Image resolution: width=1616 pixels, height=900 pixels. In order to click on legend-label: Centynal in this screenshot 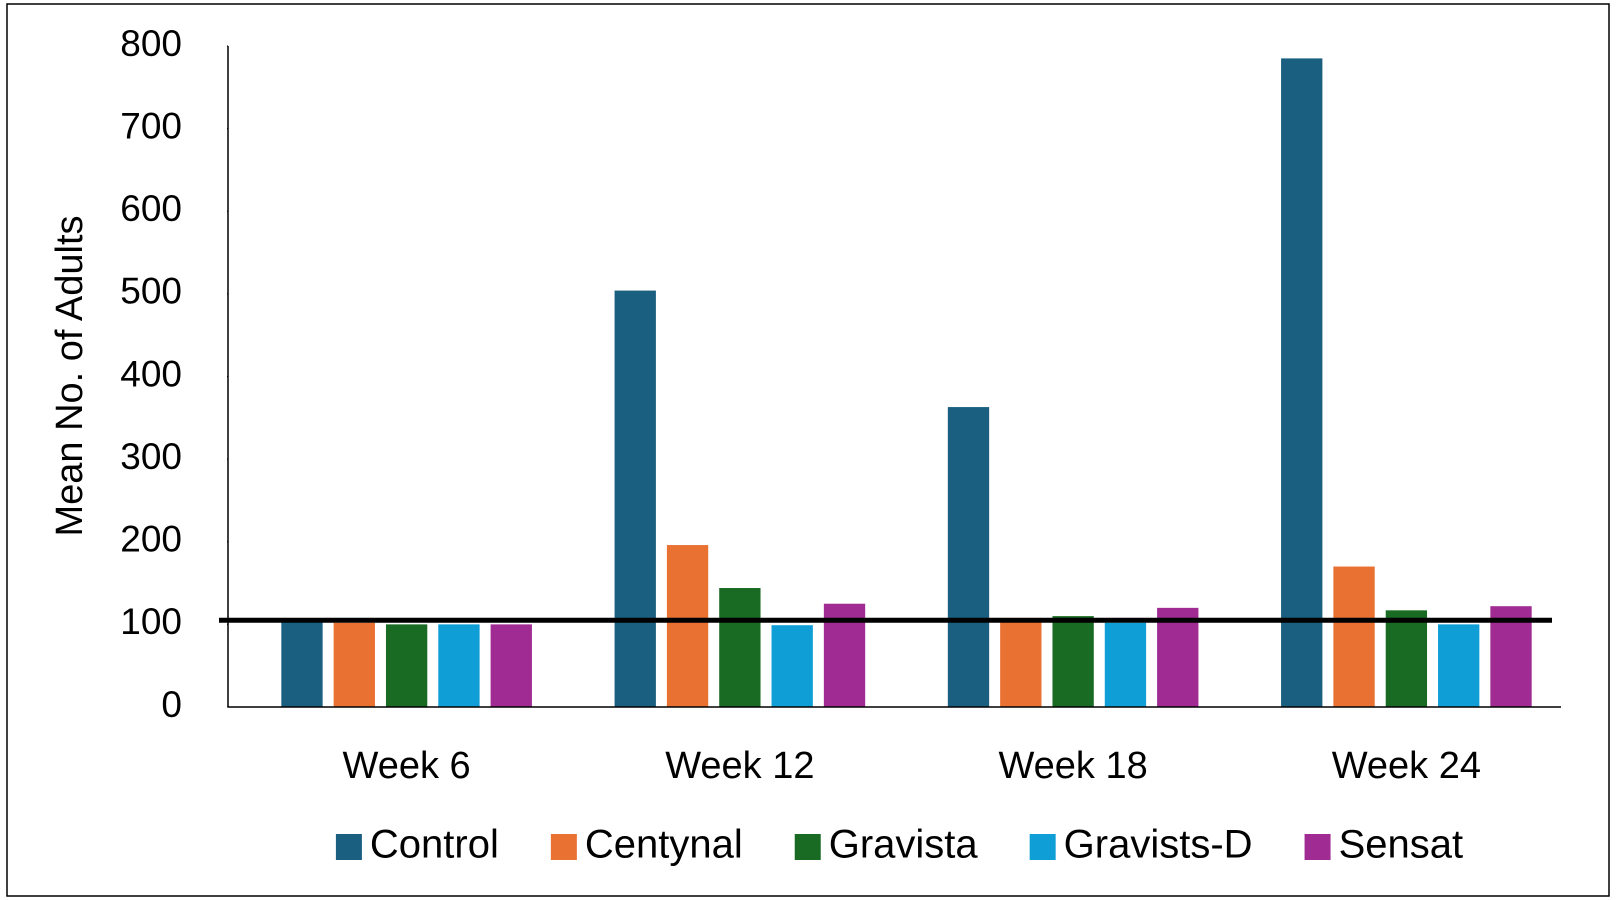, I will do `click(664, 845)`.